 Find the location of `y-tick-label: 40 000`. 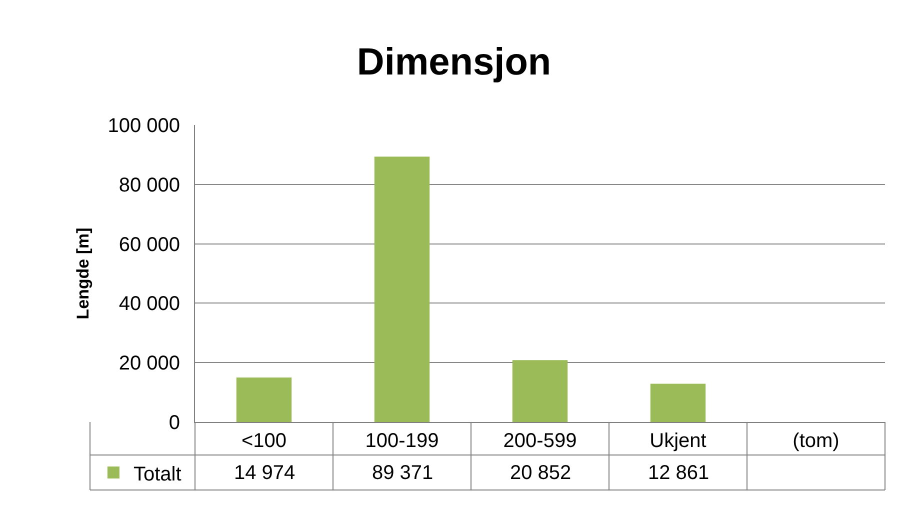

y-tick-label: 40 000 is located at coordinates (149, 304).